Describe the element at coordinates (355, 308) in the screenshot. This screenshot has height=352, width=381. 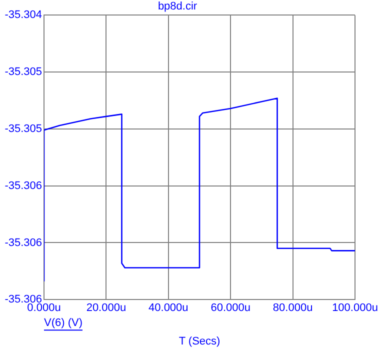
I see `x-tick-label: 100.000u` at that location.